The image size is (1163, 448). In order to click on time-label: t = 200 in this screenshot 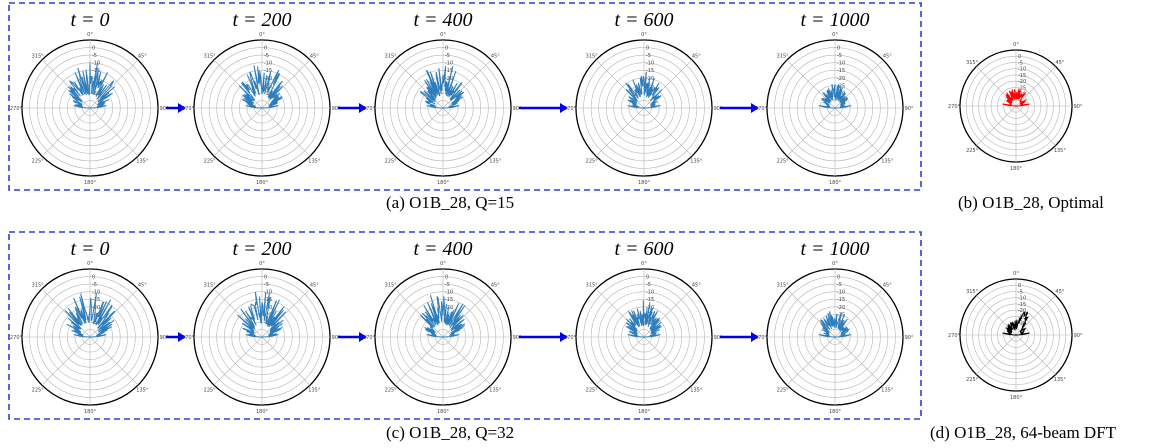, I will do `click(261, 249)`.